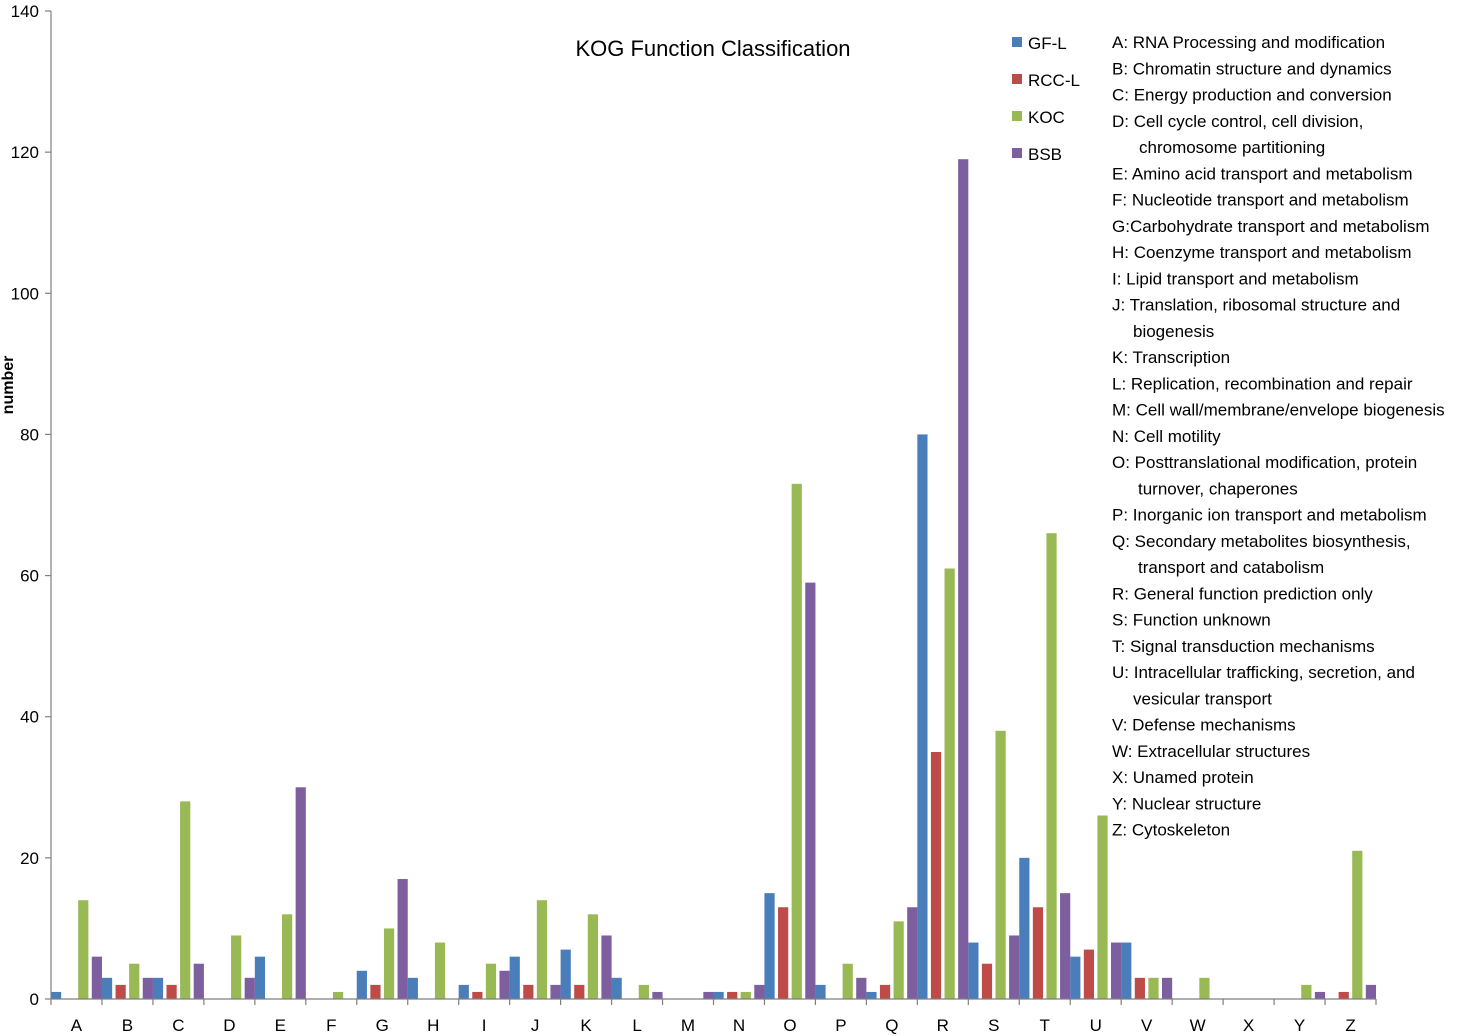  I want to click on bar-koc-q, so click(898, 960).